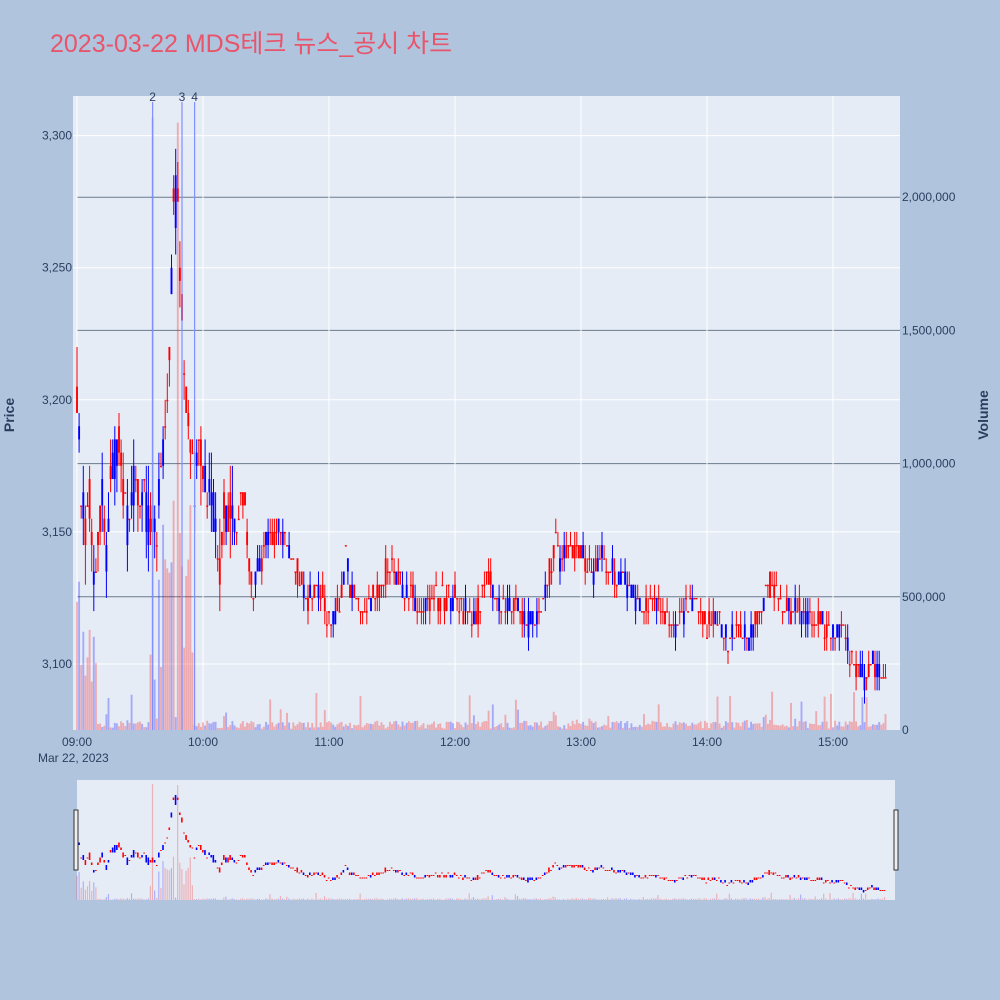 This screenshot has width=1000, height=1000. Describe the element at coordinates (76, 840) in the screenshot. I see `range-slider-left-handle` at that location.